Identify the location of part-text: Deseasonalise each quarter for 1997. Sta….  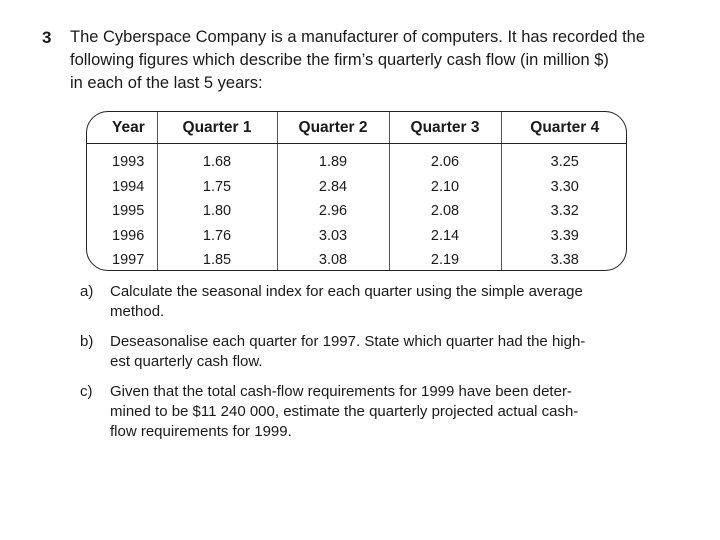
(380, 352).